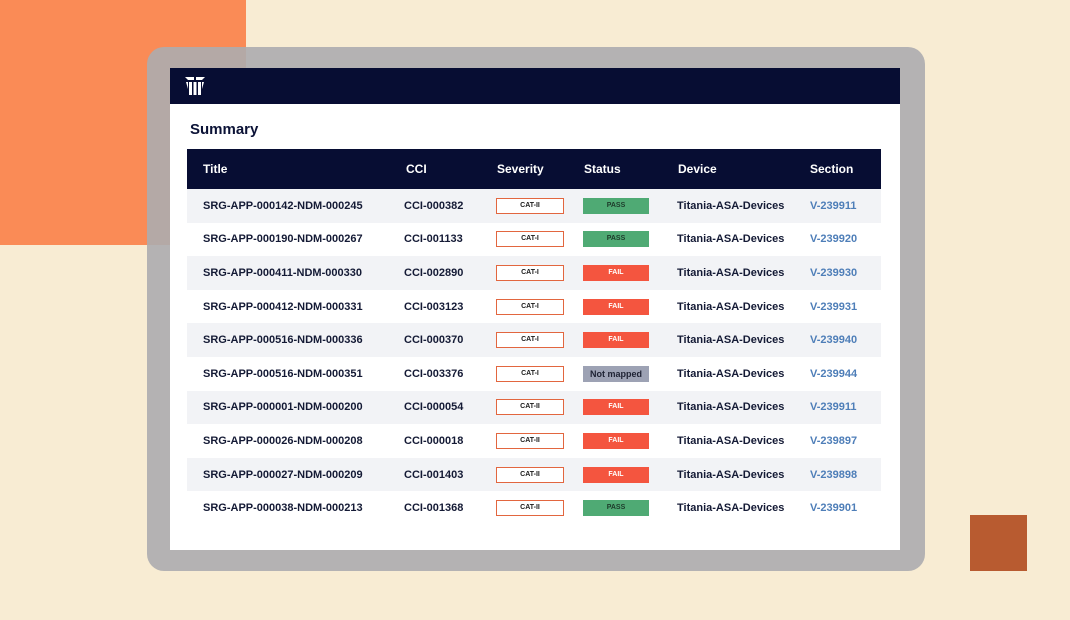 The image size is (1070, 620). Describe the element at coordinates (283, 407) in the screenshot. I see `row-title: SRG-APP-000001-NDM-000200` at that location.